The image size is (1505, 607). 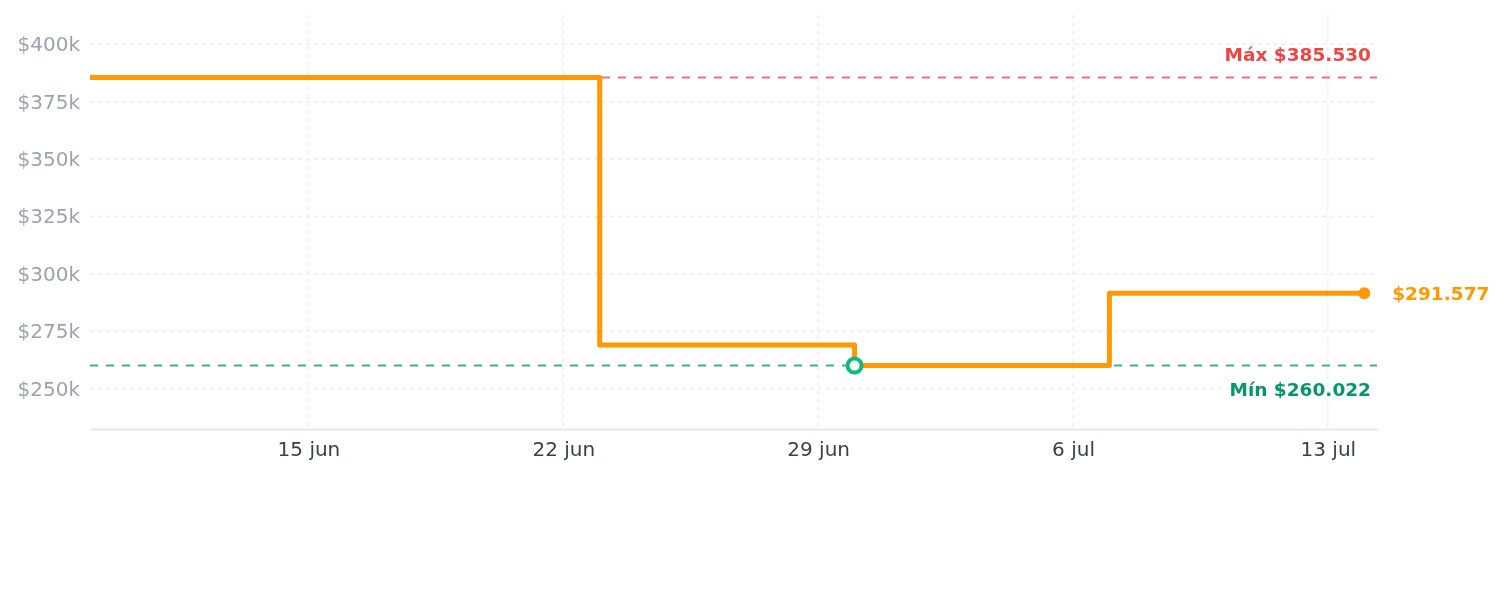 What do you see at coordinates (1441, 293) in the screenshot?
I see `data-label: $291.577` at bounding box center [1441, 293].